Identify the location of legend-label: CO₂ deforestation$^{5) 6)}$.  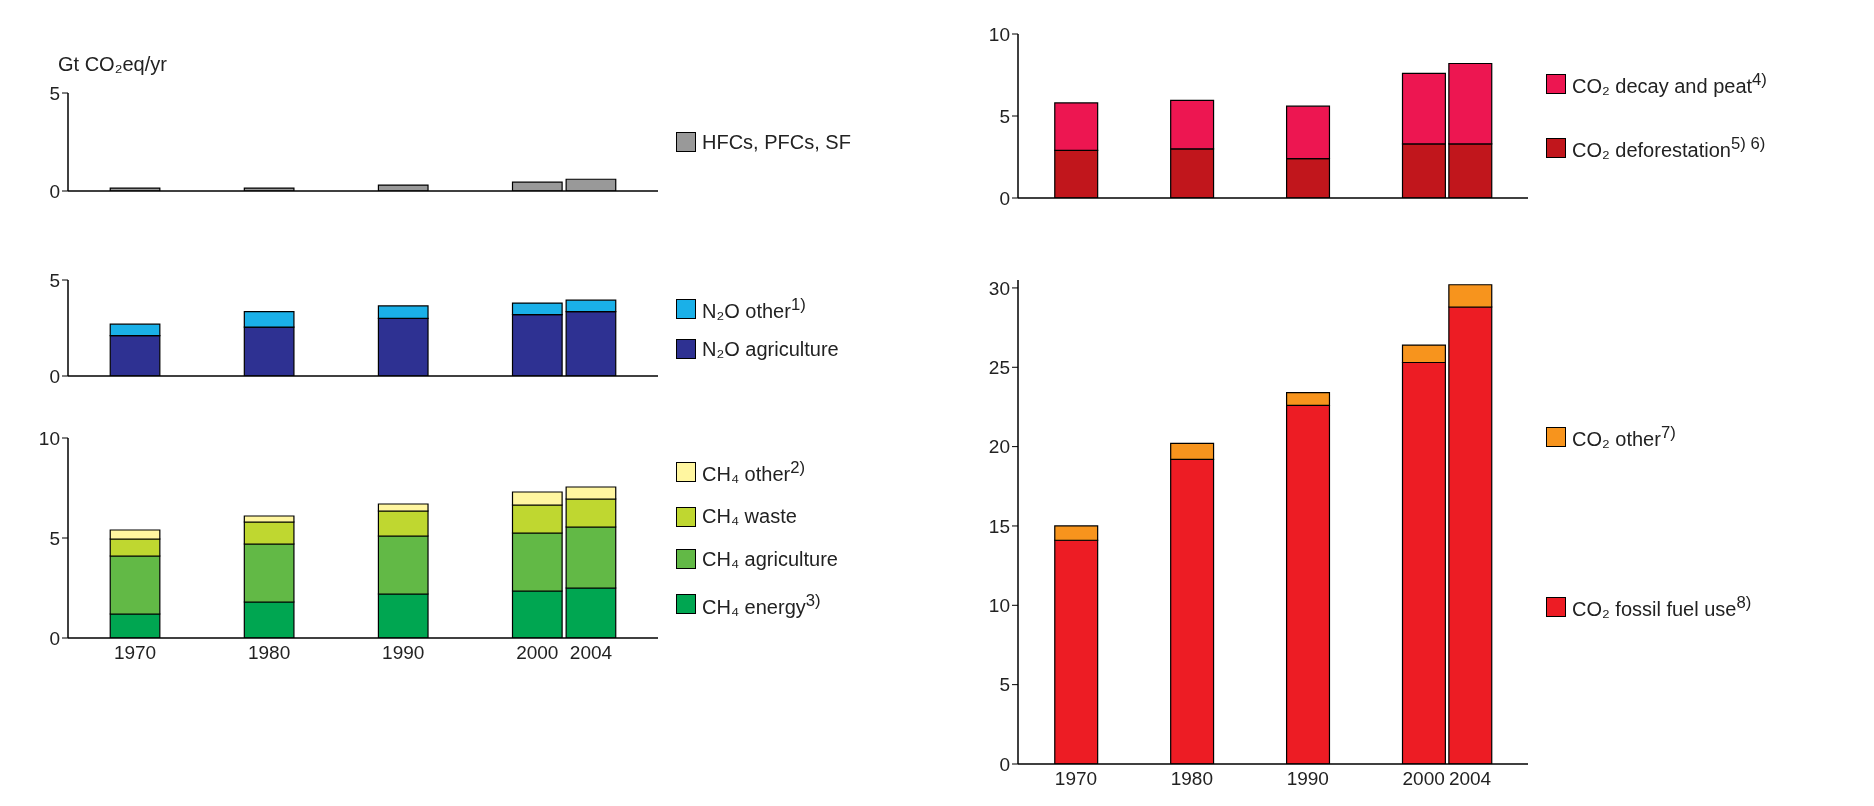
(1669, 148).